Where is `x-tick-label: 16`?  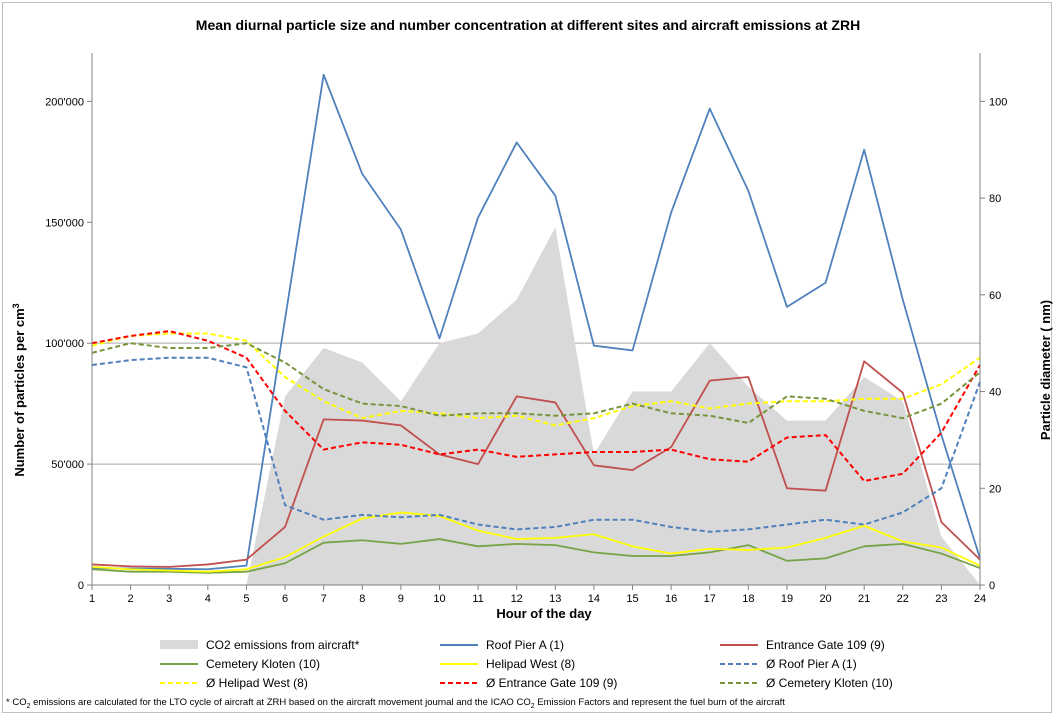
x-tick-label: 16 is located at coordinates (671, 599).